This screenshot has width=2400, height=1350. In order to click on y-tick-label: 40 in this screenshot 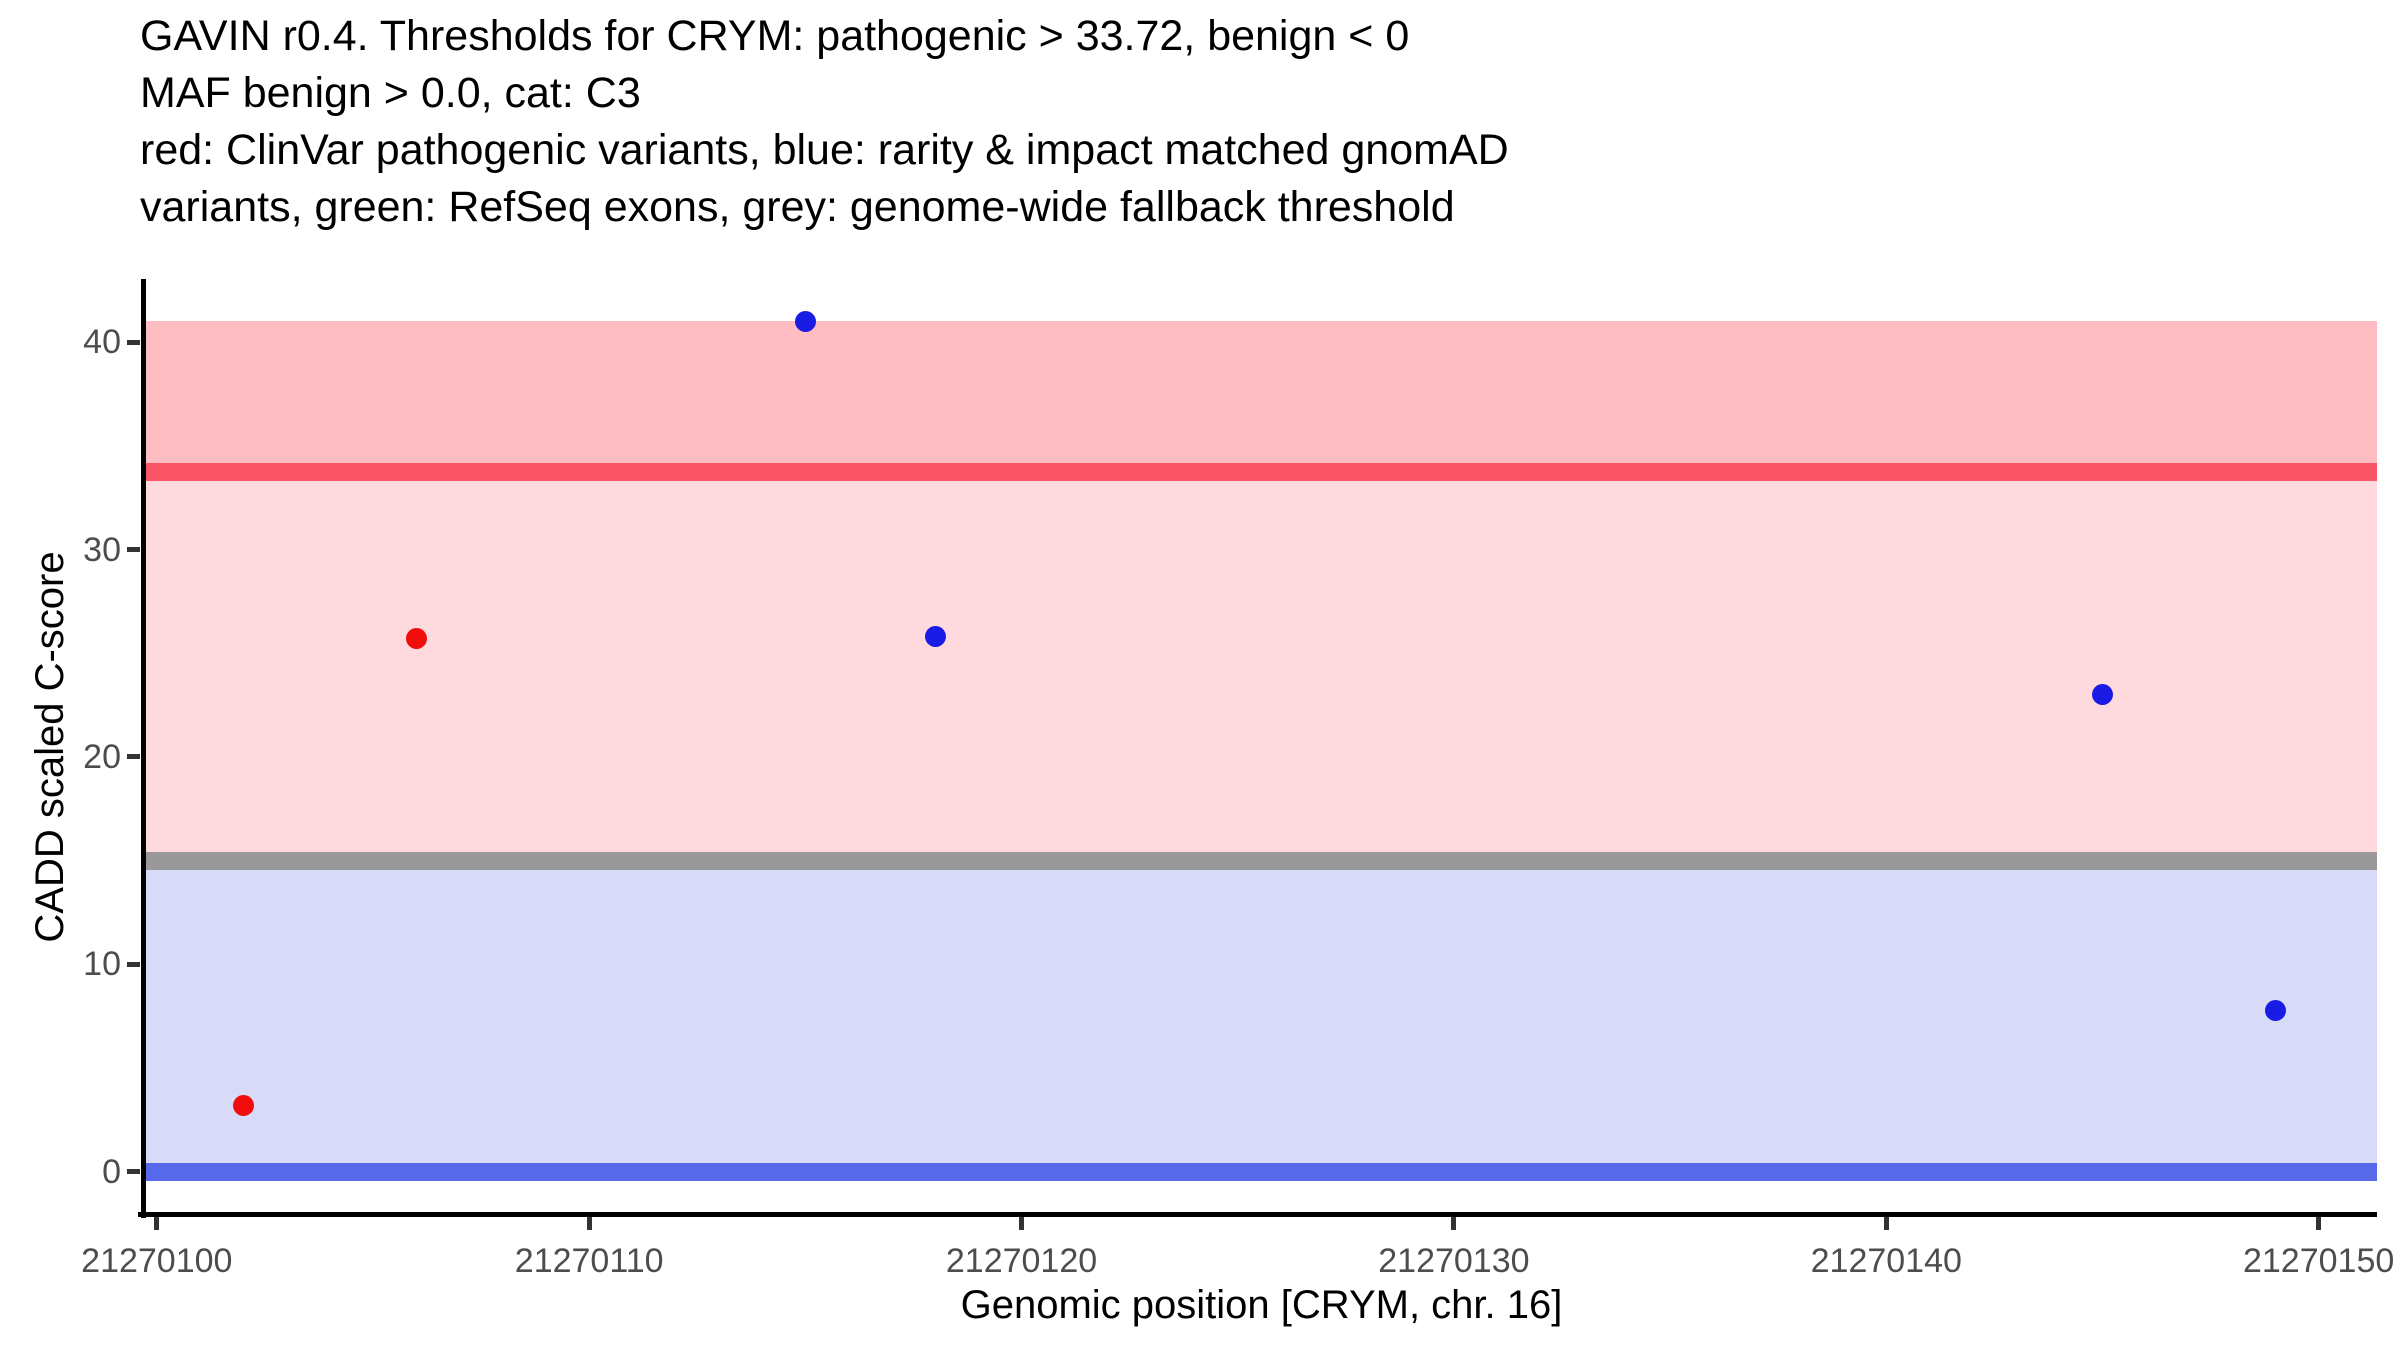, I will do `click(102, 342)`.